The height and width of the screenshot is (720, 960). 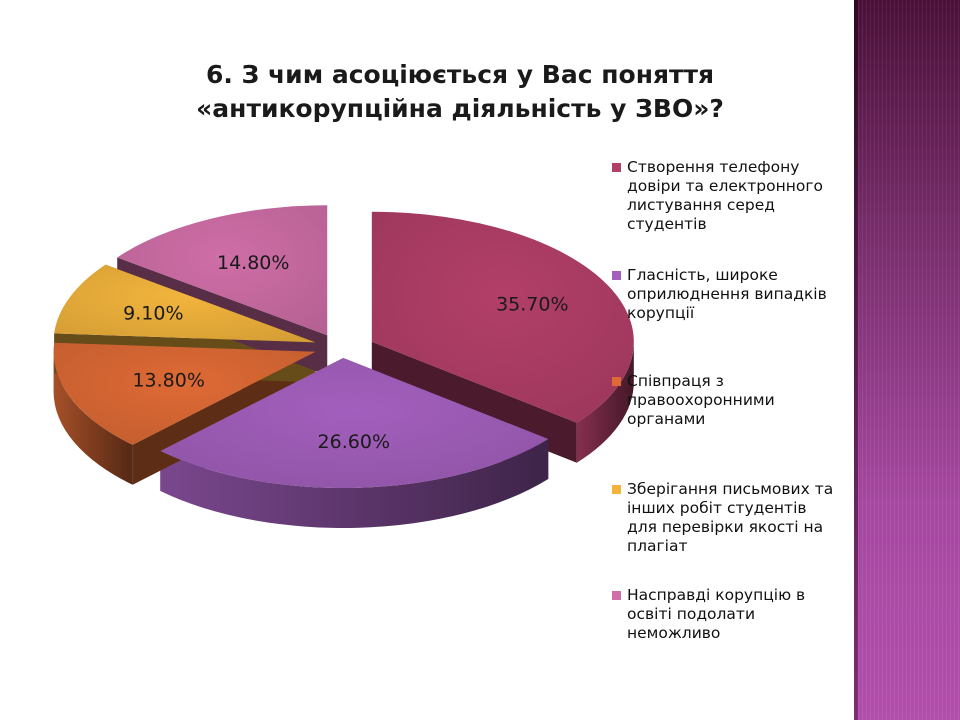 What do you see at coordinates (674, 633) in the screenshot?
I see `legend-label-line: неможливо` at bounding box center [674, 633].